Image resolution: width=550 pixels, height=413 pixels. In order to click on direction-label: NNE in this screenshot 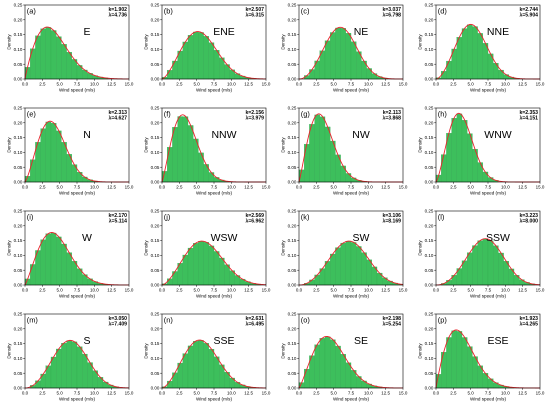, I will do `click(498, 32)`.